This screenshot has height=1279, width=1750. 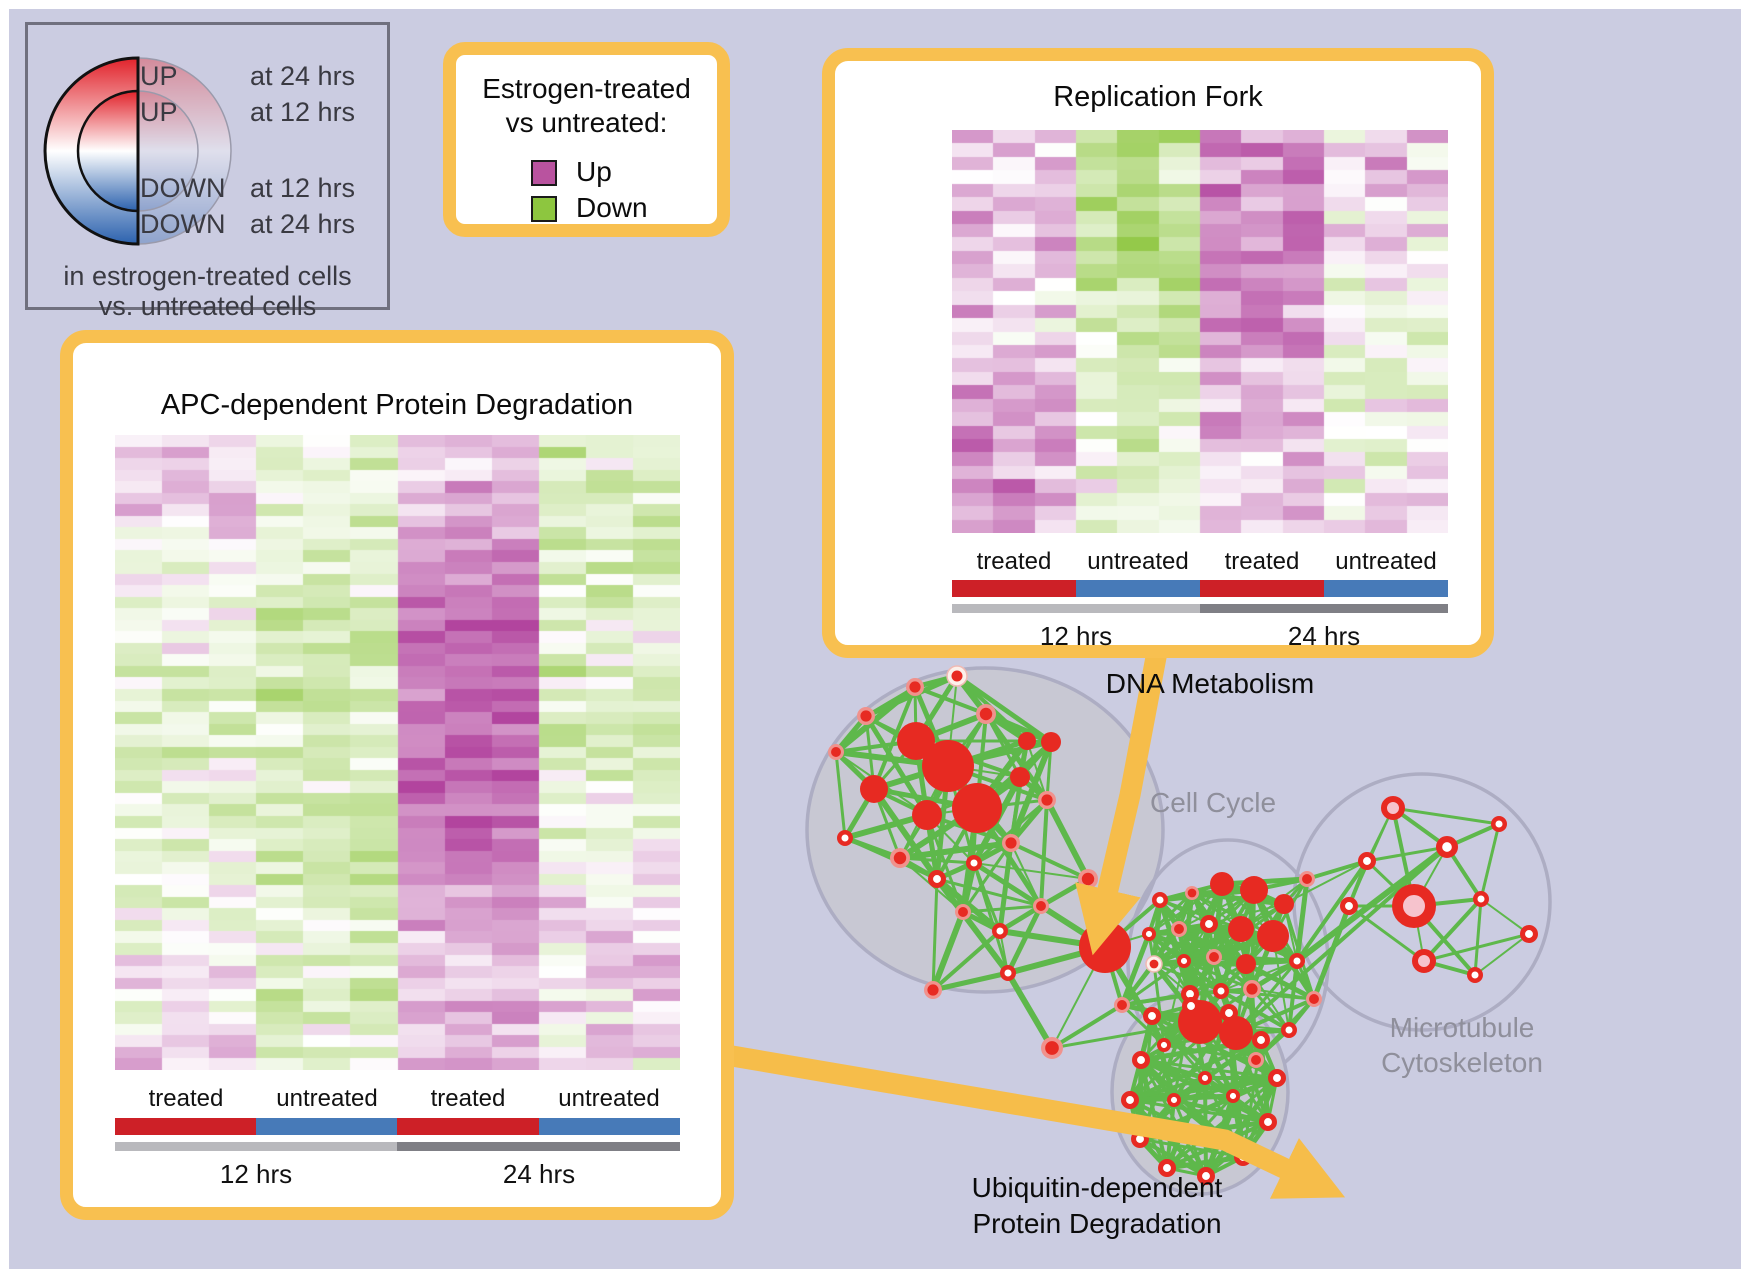 What do you see at coordinates (1462, 1027) in the screenshot?
I see `cluster-label-microtubule-1: Microtubule` at bounding box center [1462, 1027].